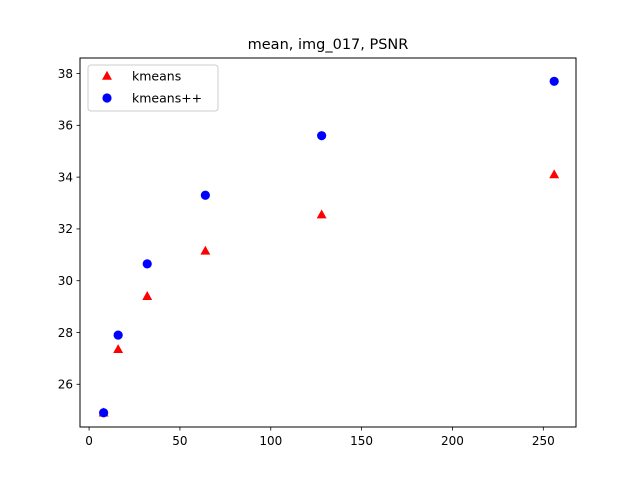 The image size is (640, 480). What do you see at coordinates (65, 385) in the screenshot?
I see `y-tick-label: 26` at bounding box center [65, 385].